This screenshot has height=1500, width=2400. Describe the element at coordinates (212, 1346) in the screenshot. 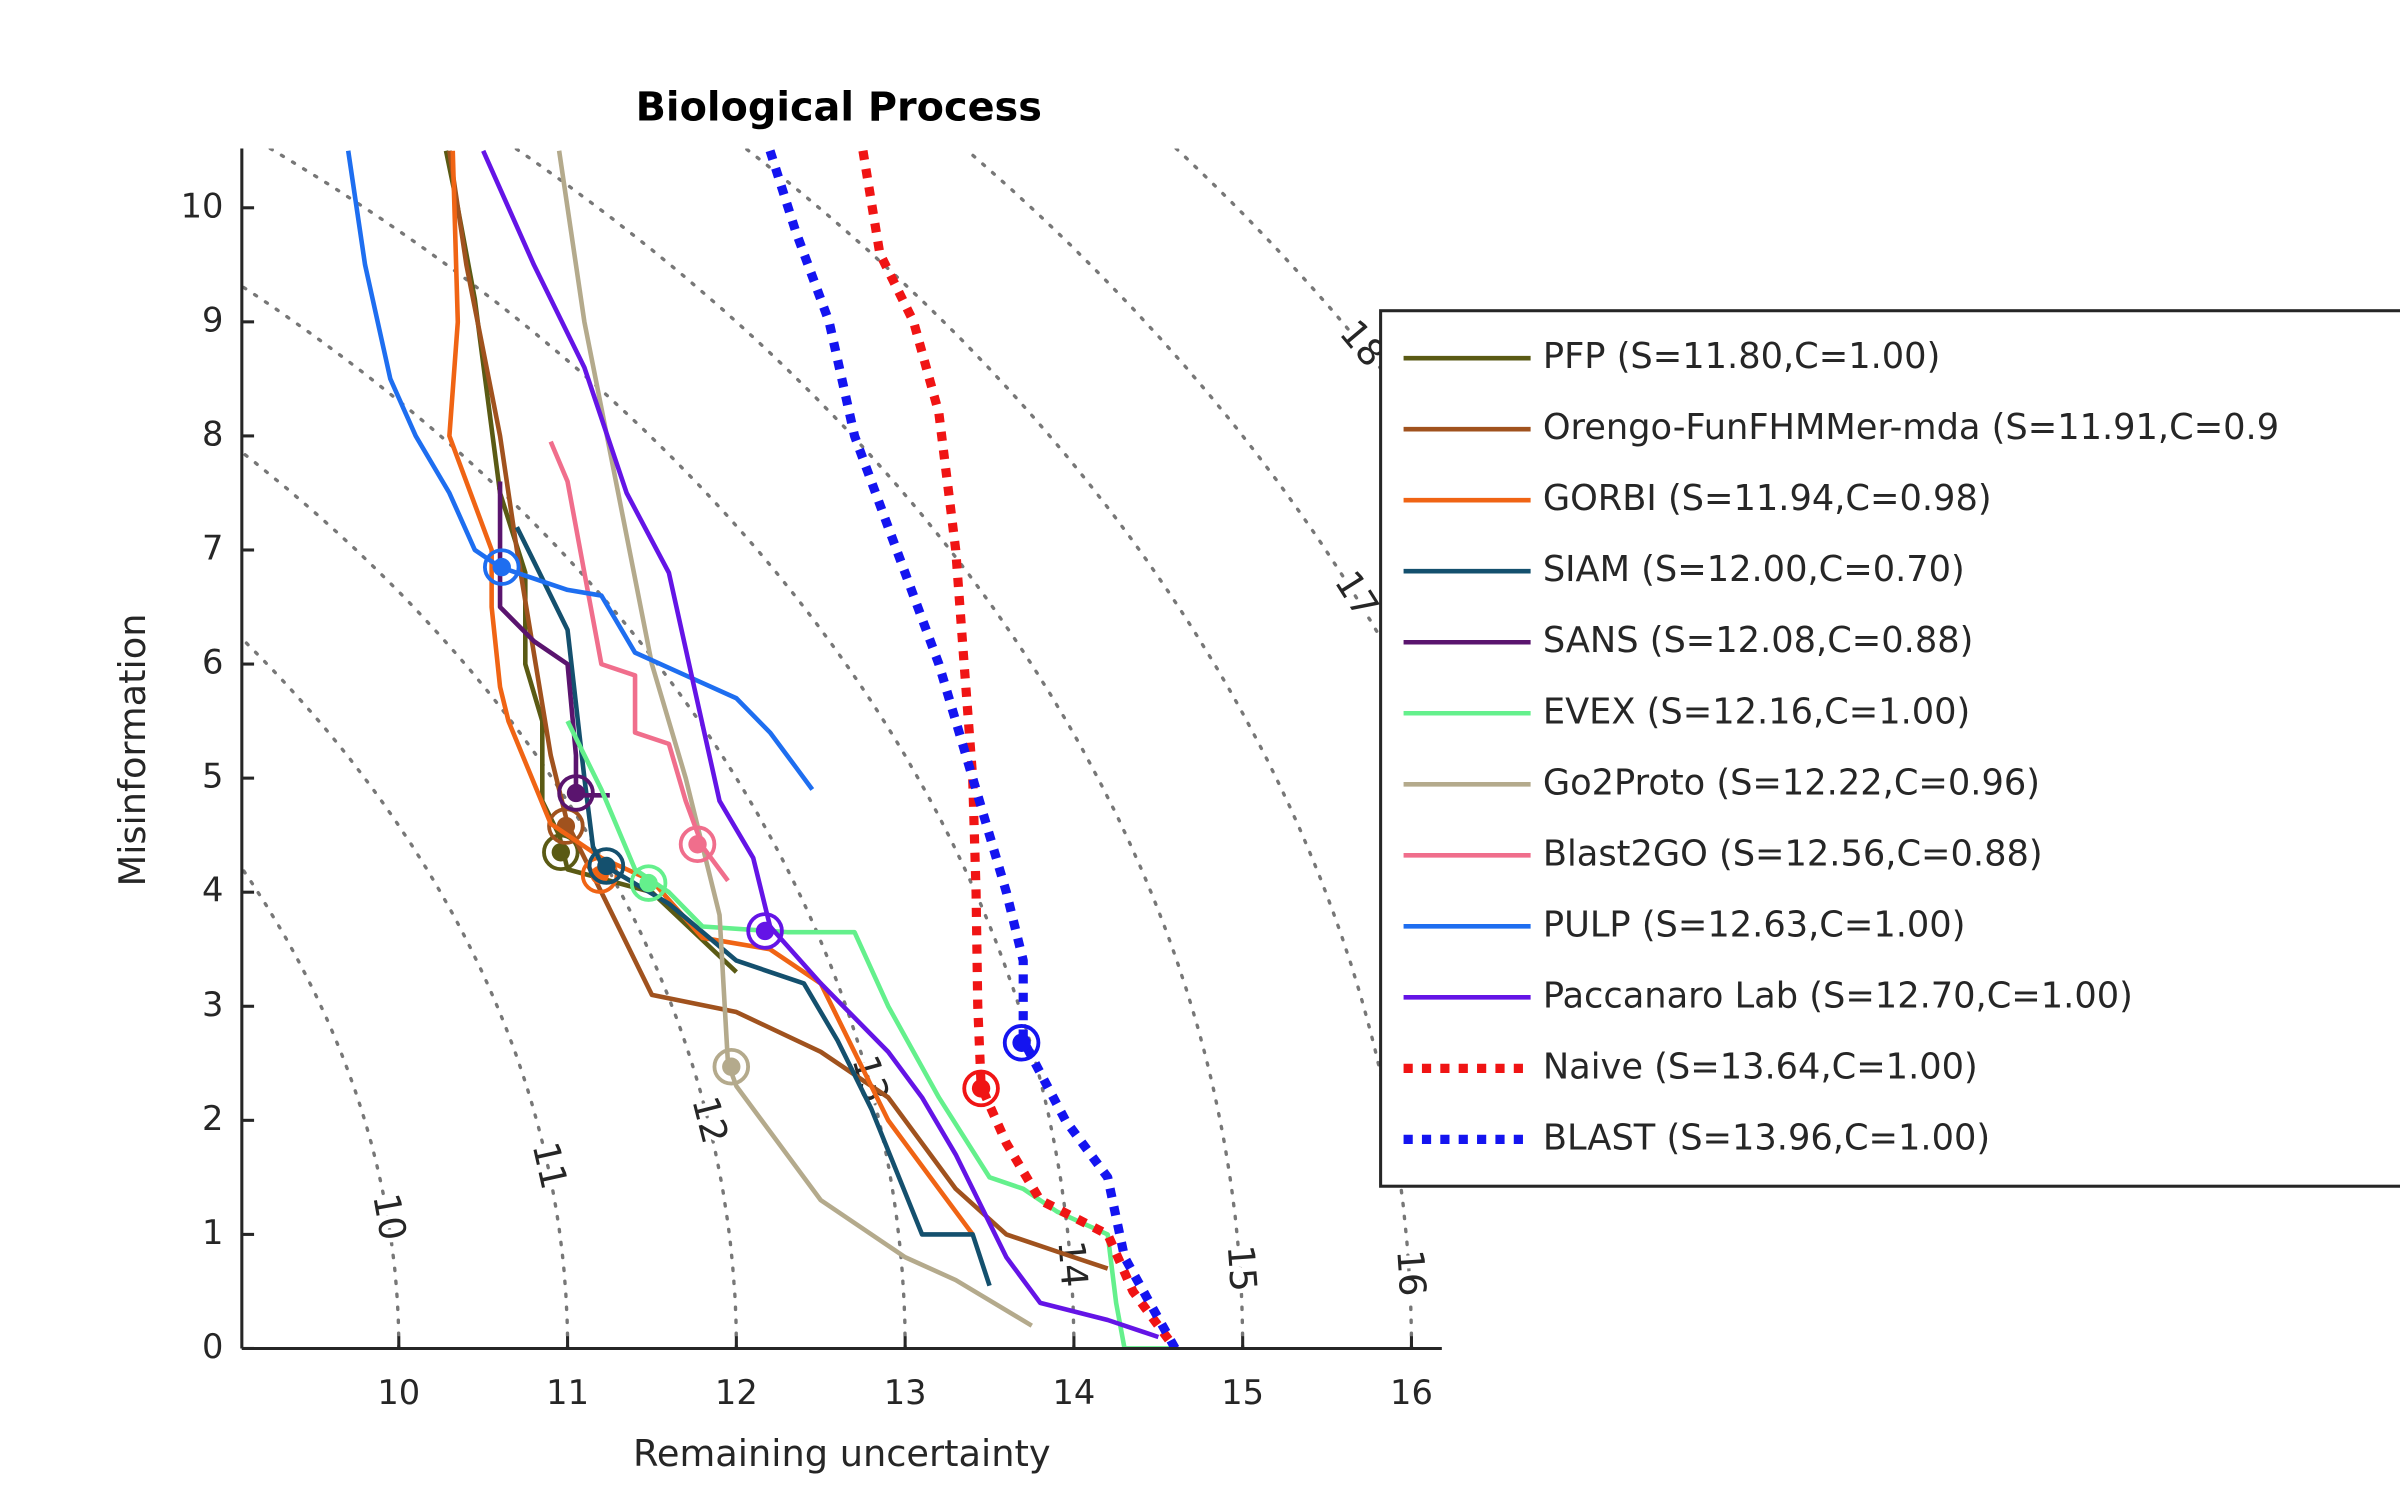

I see `y-tick-label: 0` at that location.